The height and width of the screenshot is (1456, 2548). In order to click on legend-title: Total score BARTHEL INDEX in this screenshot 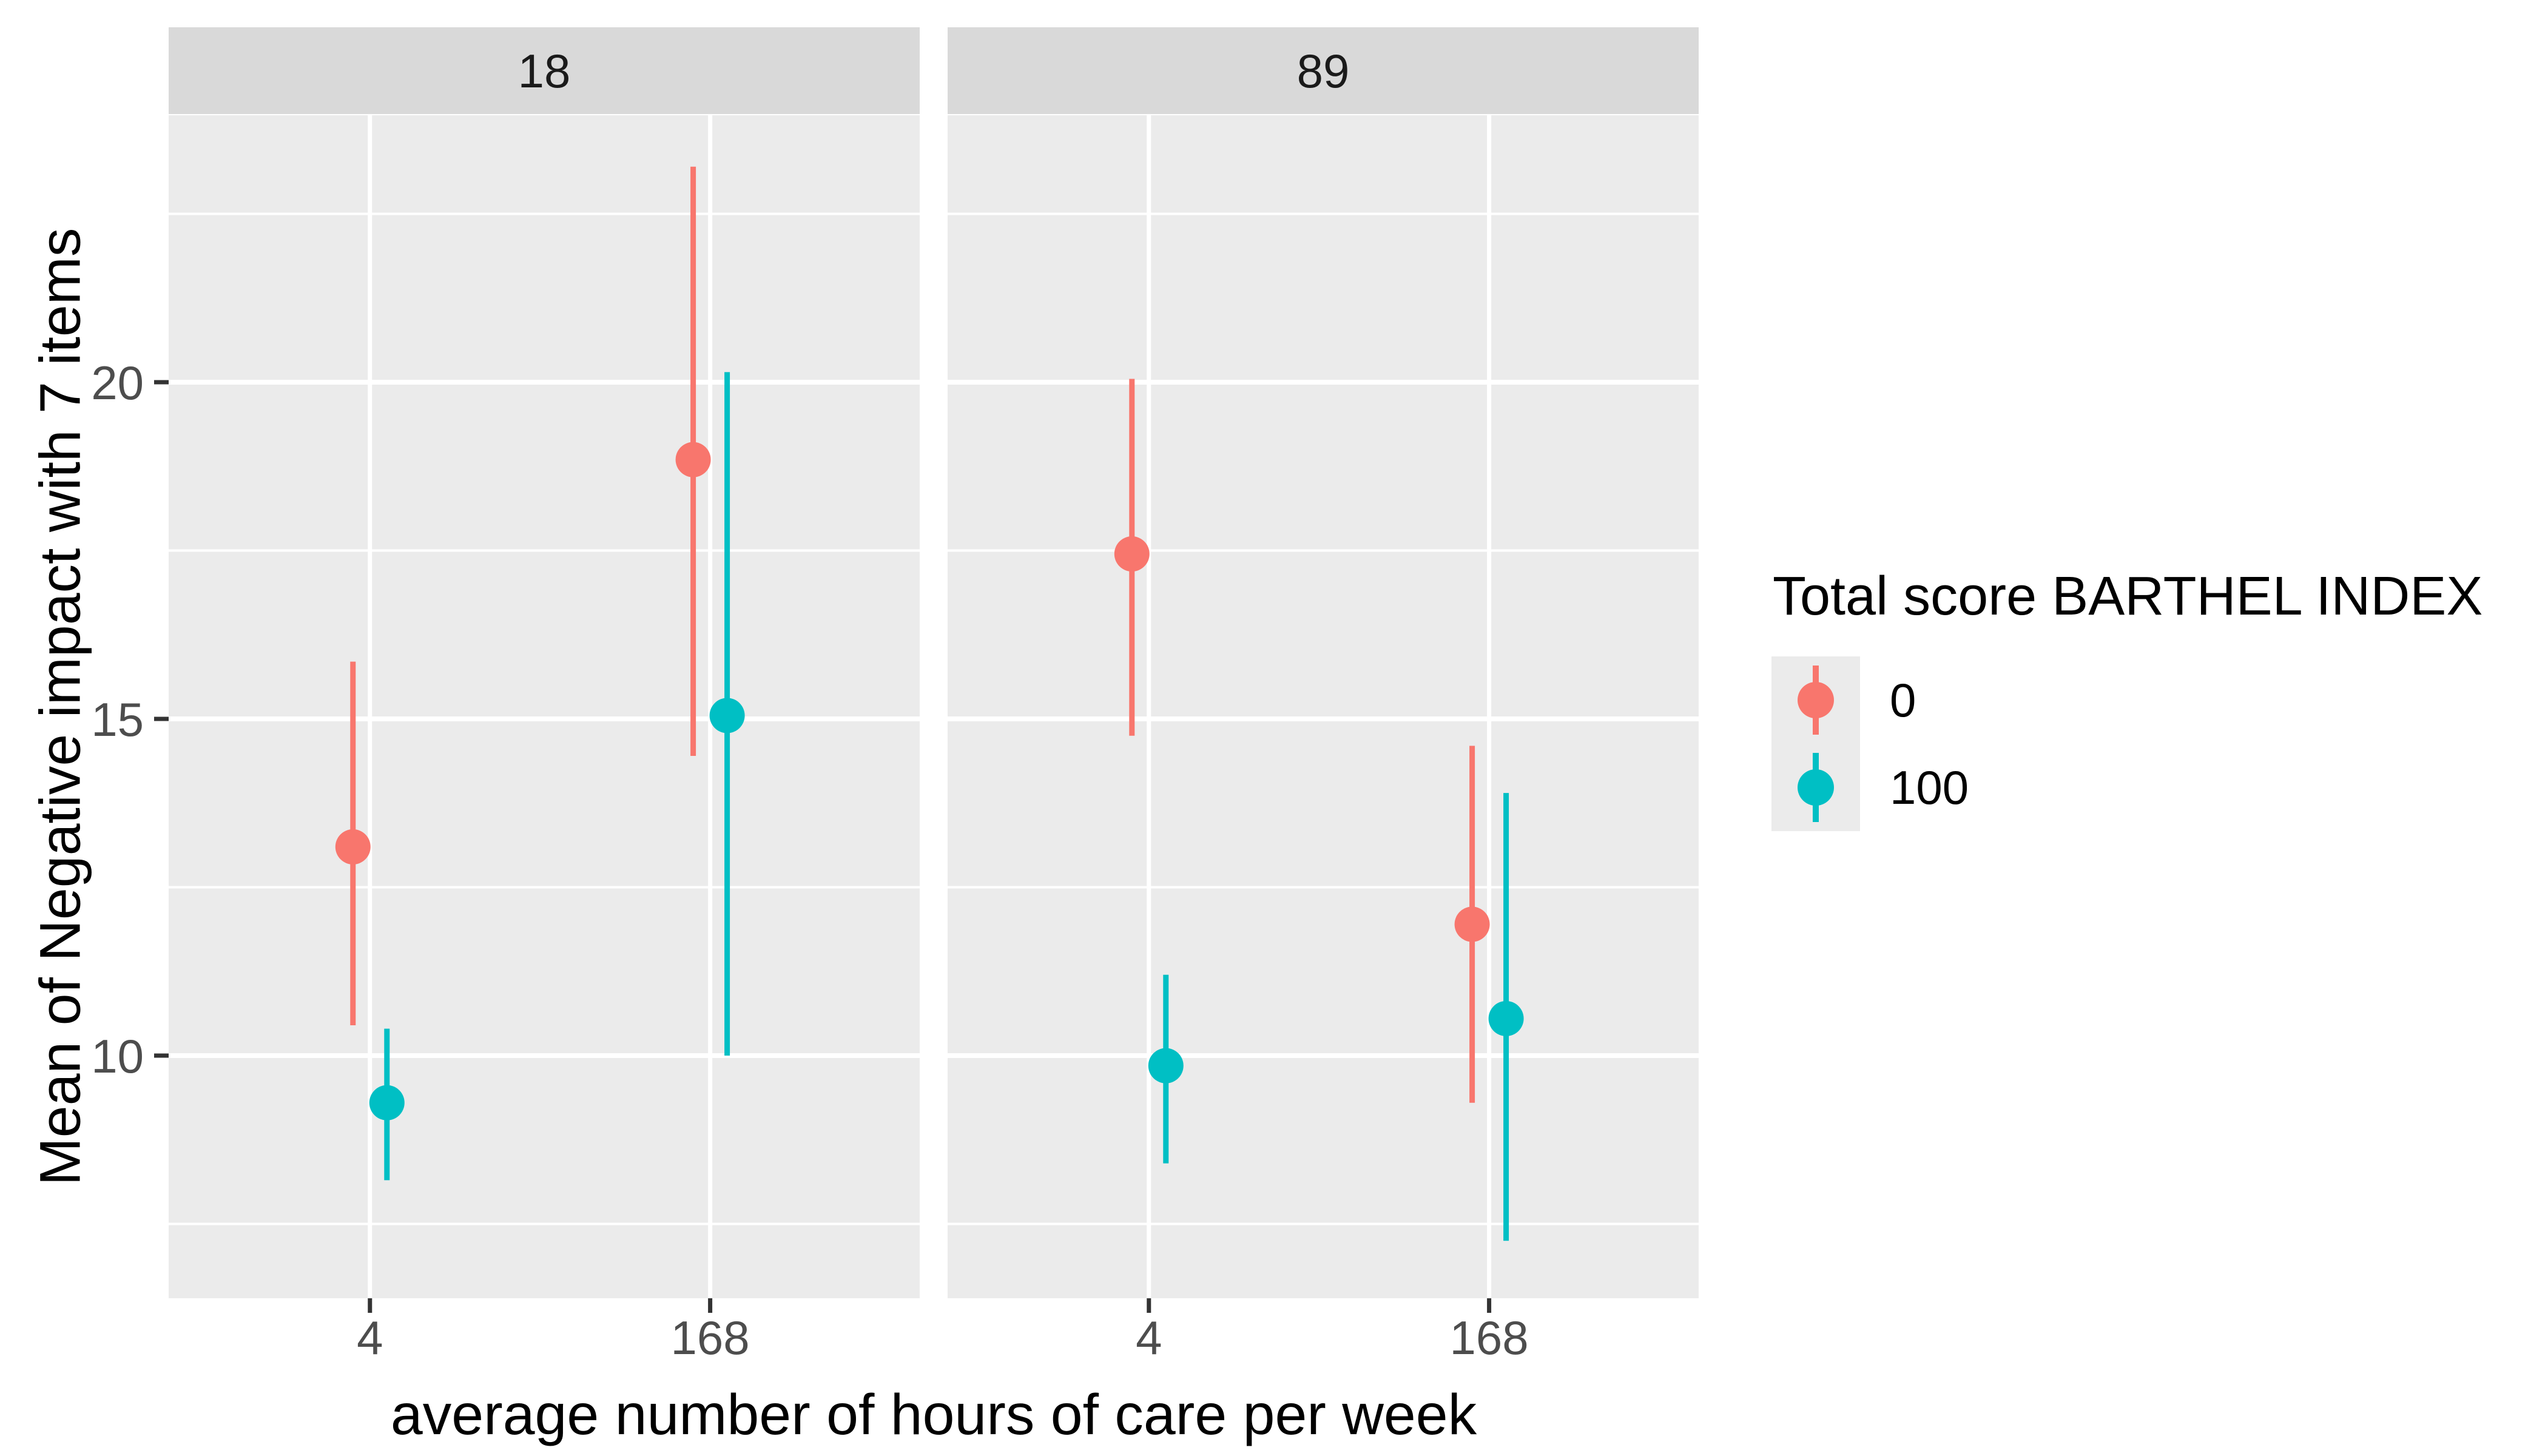, I will do `click(2128, 596)`.